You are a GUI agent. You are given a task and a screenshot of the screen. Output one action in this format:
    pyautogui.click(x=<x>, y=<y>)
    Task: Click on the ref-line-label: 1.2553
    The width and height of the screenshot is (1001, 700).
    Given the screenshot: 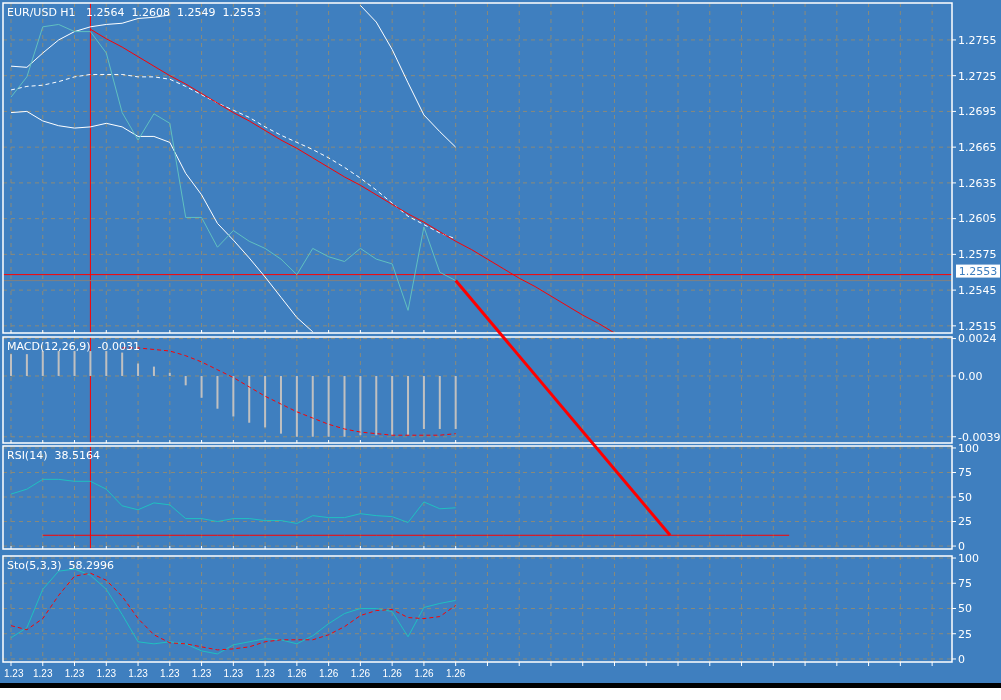 What is the action you would take?
    pyautogui.click(x=978, y=271)
    